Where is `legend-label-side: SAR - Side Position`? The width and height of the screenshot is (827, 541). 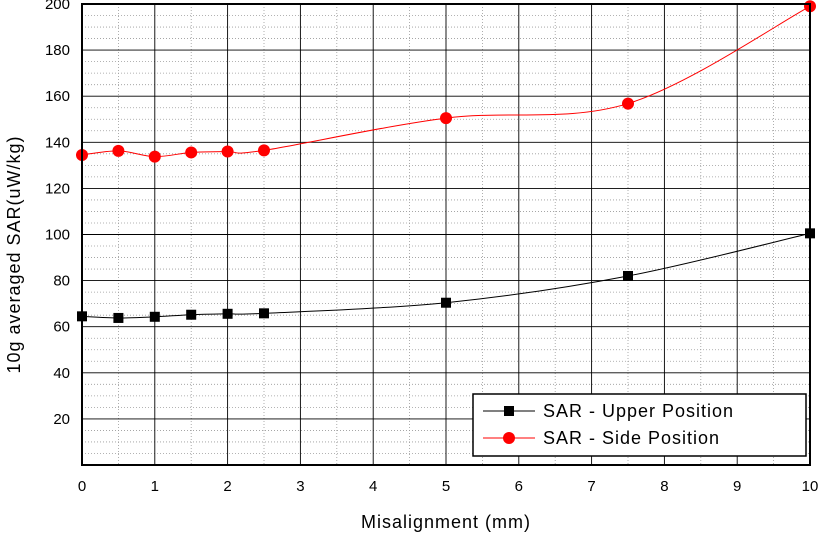 legend-label-side: SAR - Side Position is located at coordinates (631, 438).